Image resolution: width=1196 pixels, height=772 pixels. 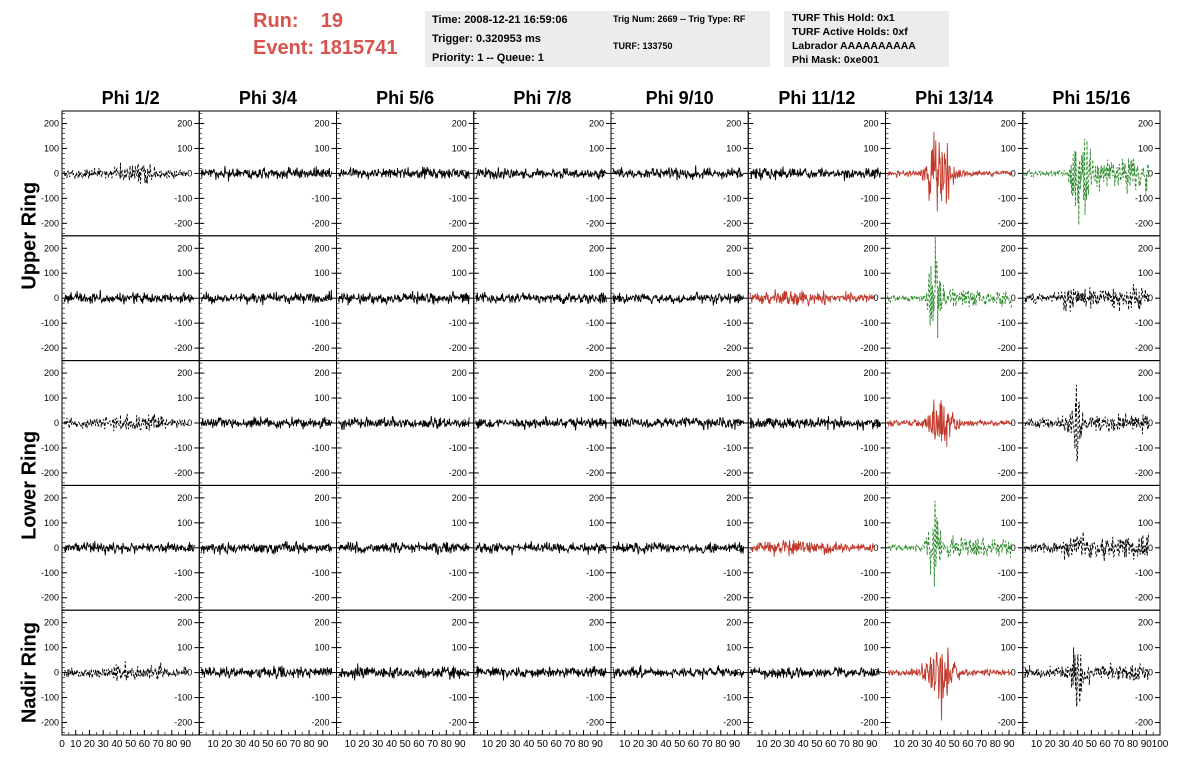 What do you see at coordinates (276, 21) in the screenshot?
I see `run-label: Run:` at bounding box center [276, 21].